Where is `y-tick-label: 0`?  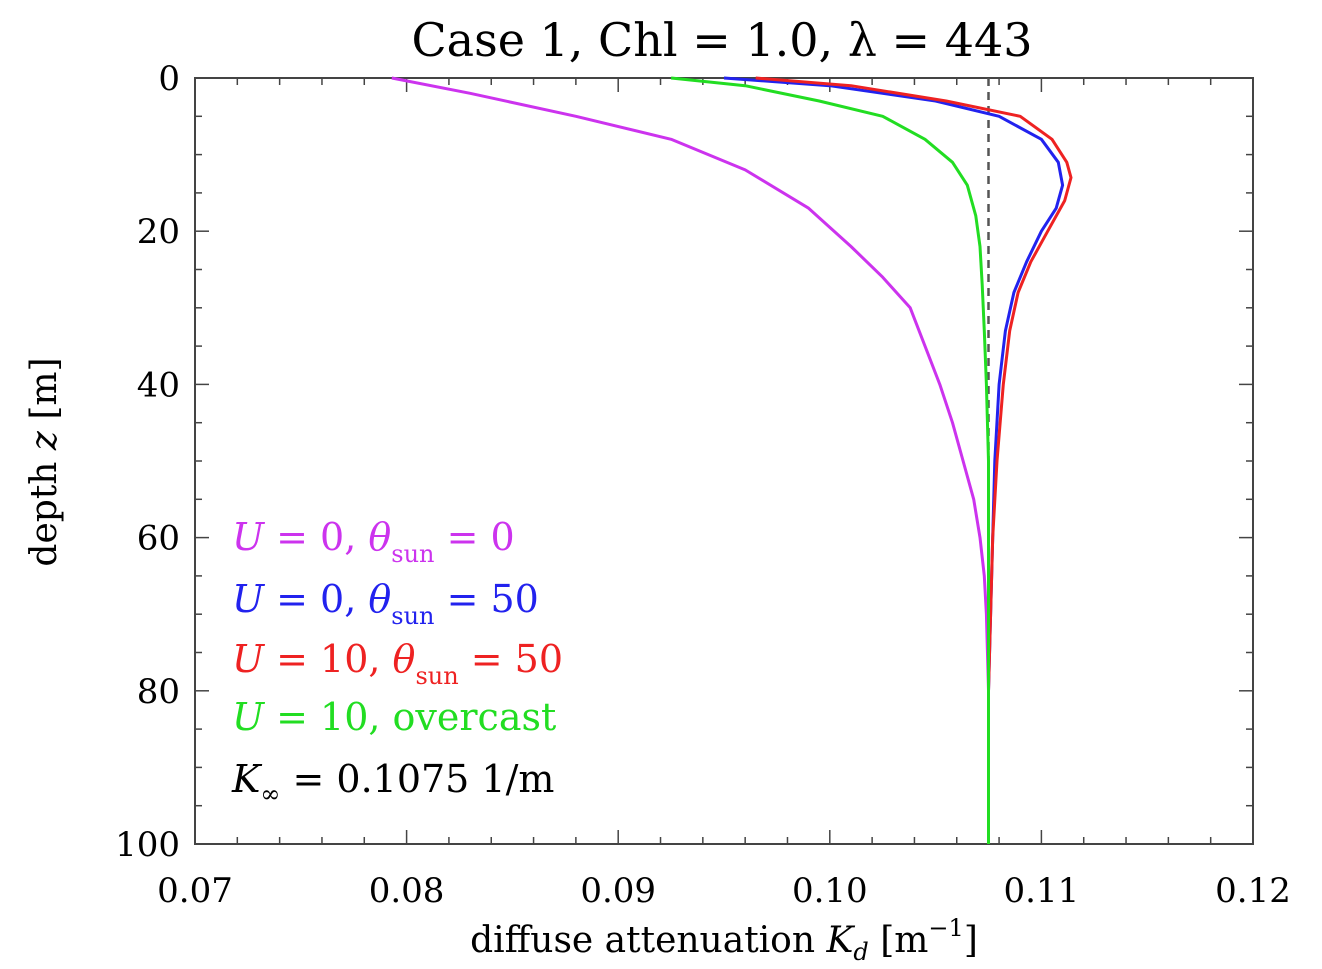
y-tick-label: 0 is located at coordinates (169, 79).